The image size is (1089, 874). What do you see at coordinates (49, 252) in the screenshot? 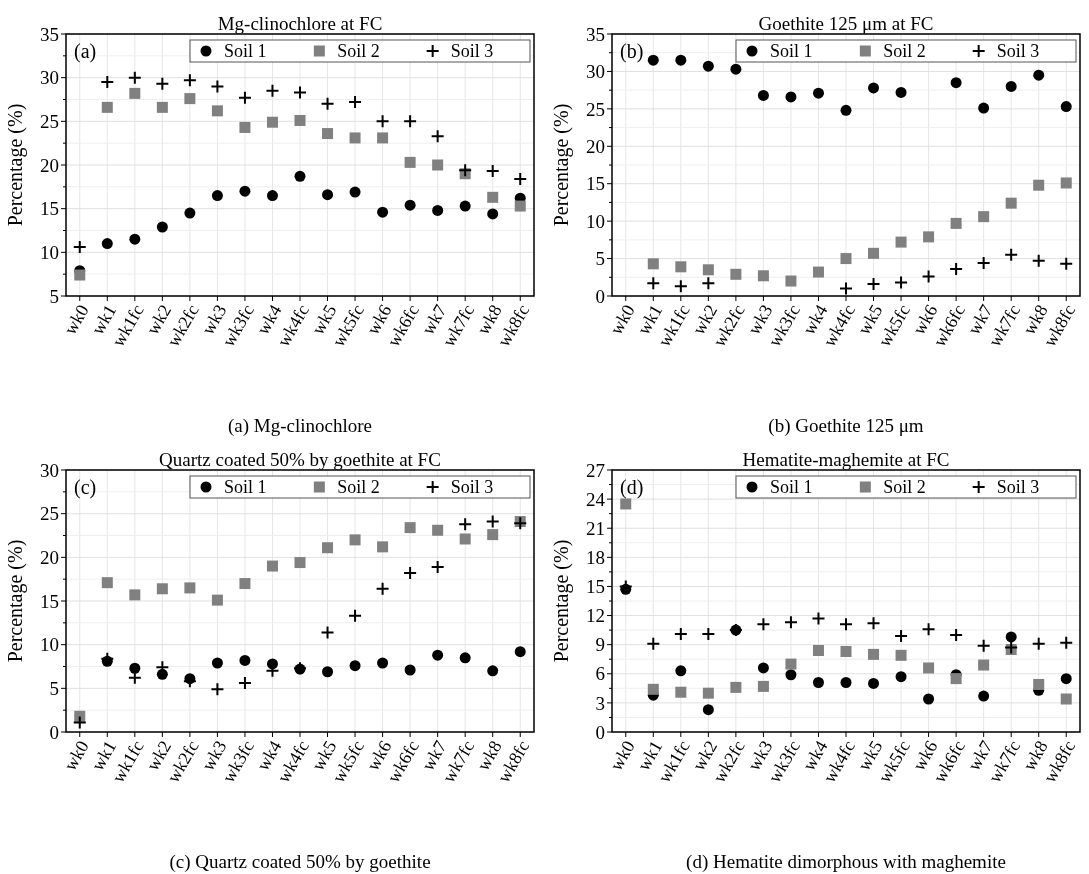
I see `y-tick-label: 10` at bounding box center [49, 252].